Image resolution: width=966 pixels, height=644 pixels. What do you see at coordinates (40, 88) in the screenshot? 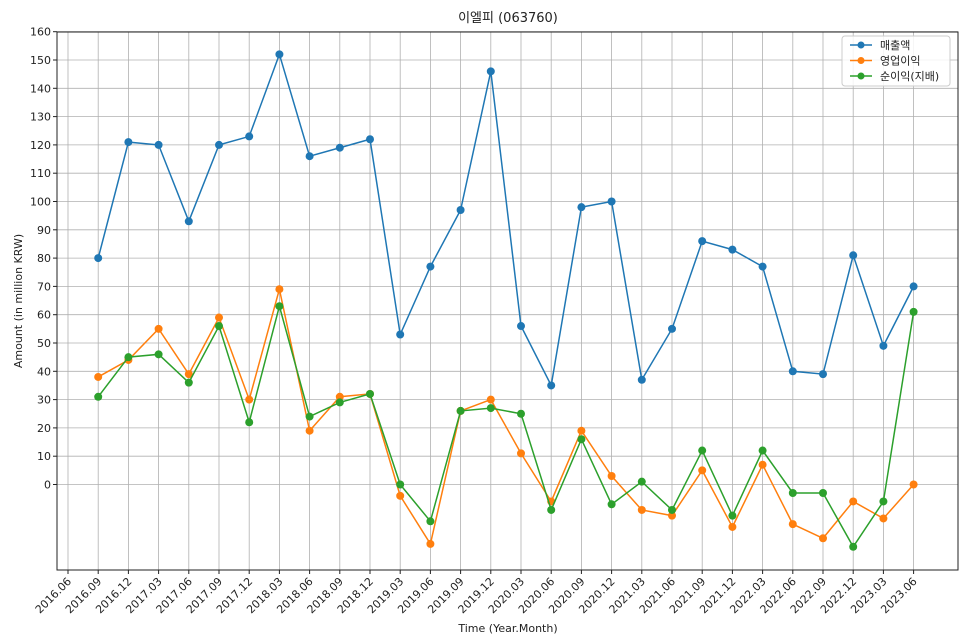
I see `y-tick-label: 140` at bounding box center [40, 88].